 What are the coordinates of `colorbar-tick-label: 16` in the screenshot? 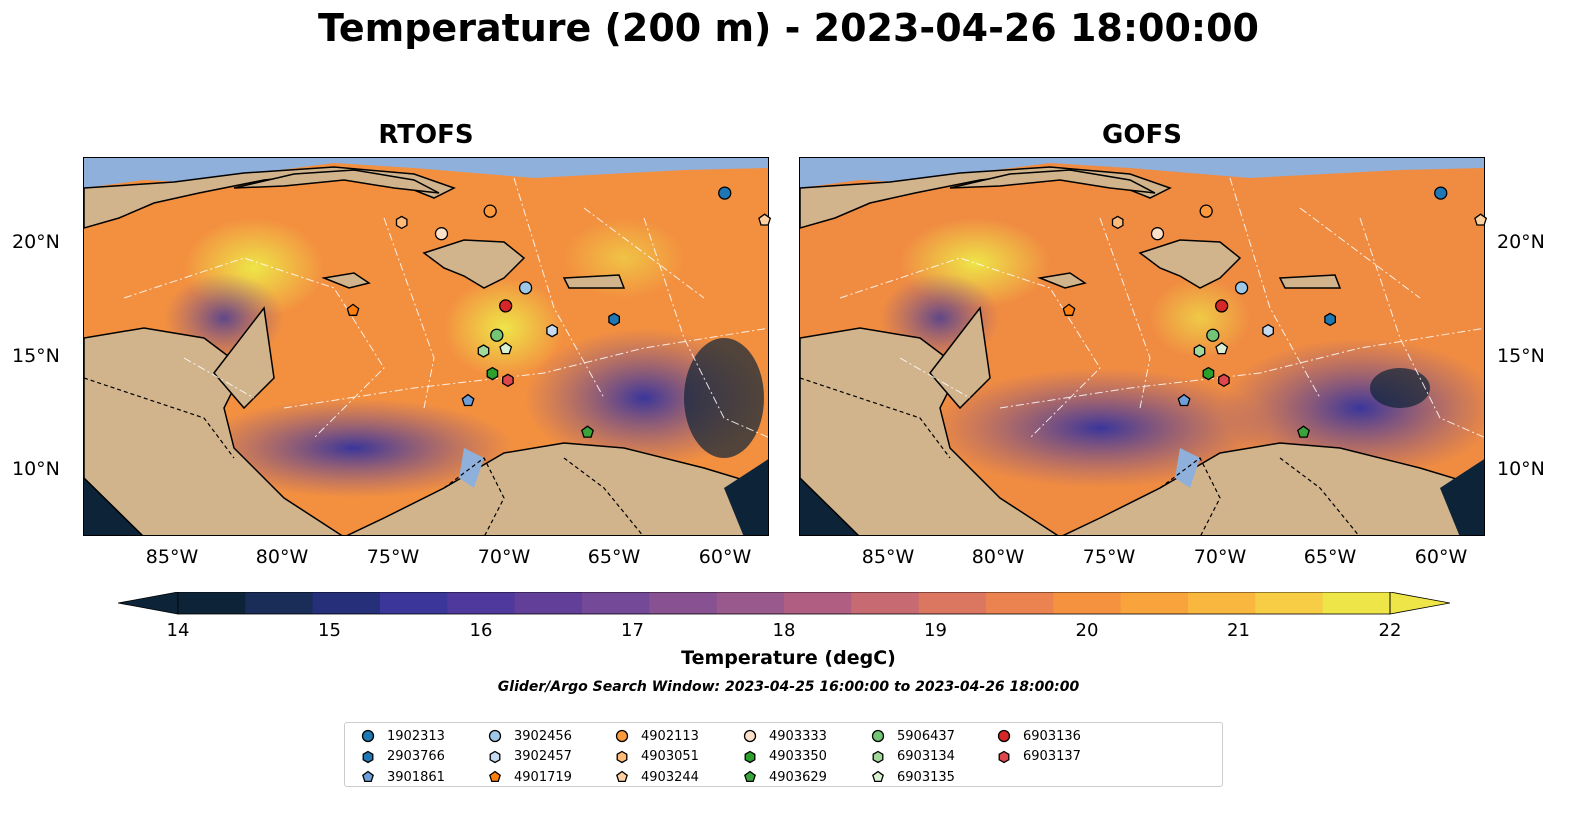 It's located at (481, 630).